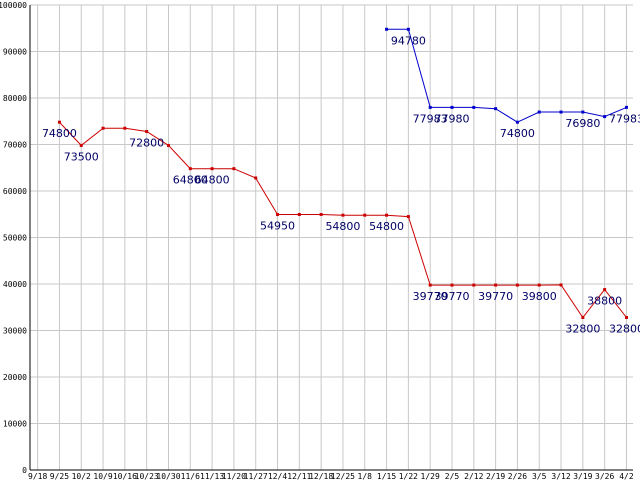 Image resolution: width=640 pixels, height=480 pixels. I want to click on series-1-data-label-7: 64800, so click(190, 180).